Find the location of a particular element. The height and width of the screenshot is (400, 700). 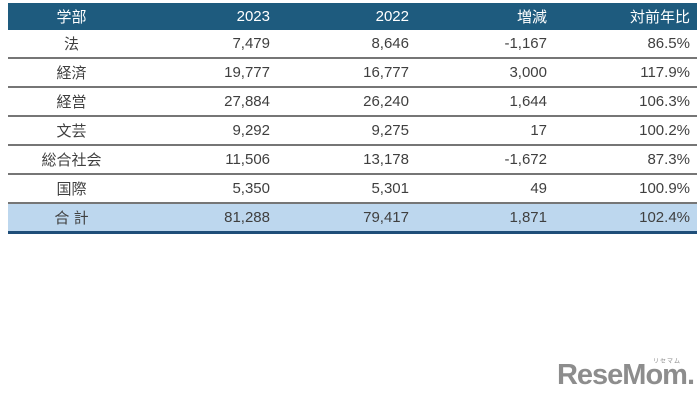

cell-total-2023: 81,288 is located at coordinates (206, 218).